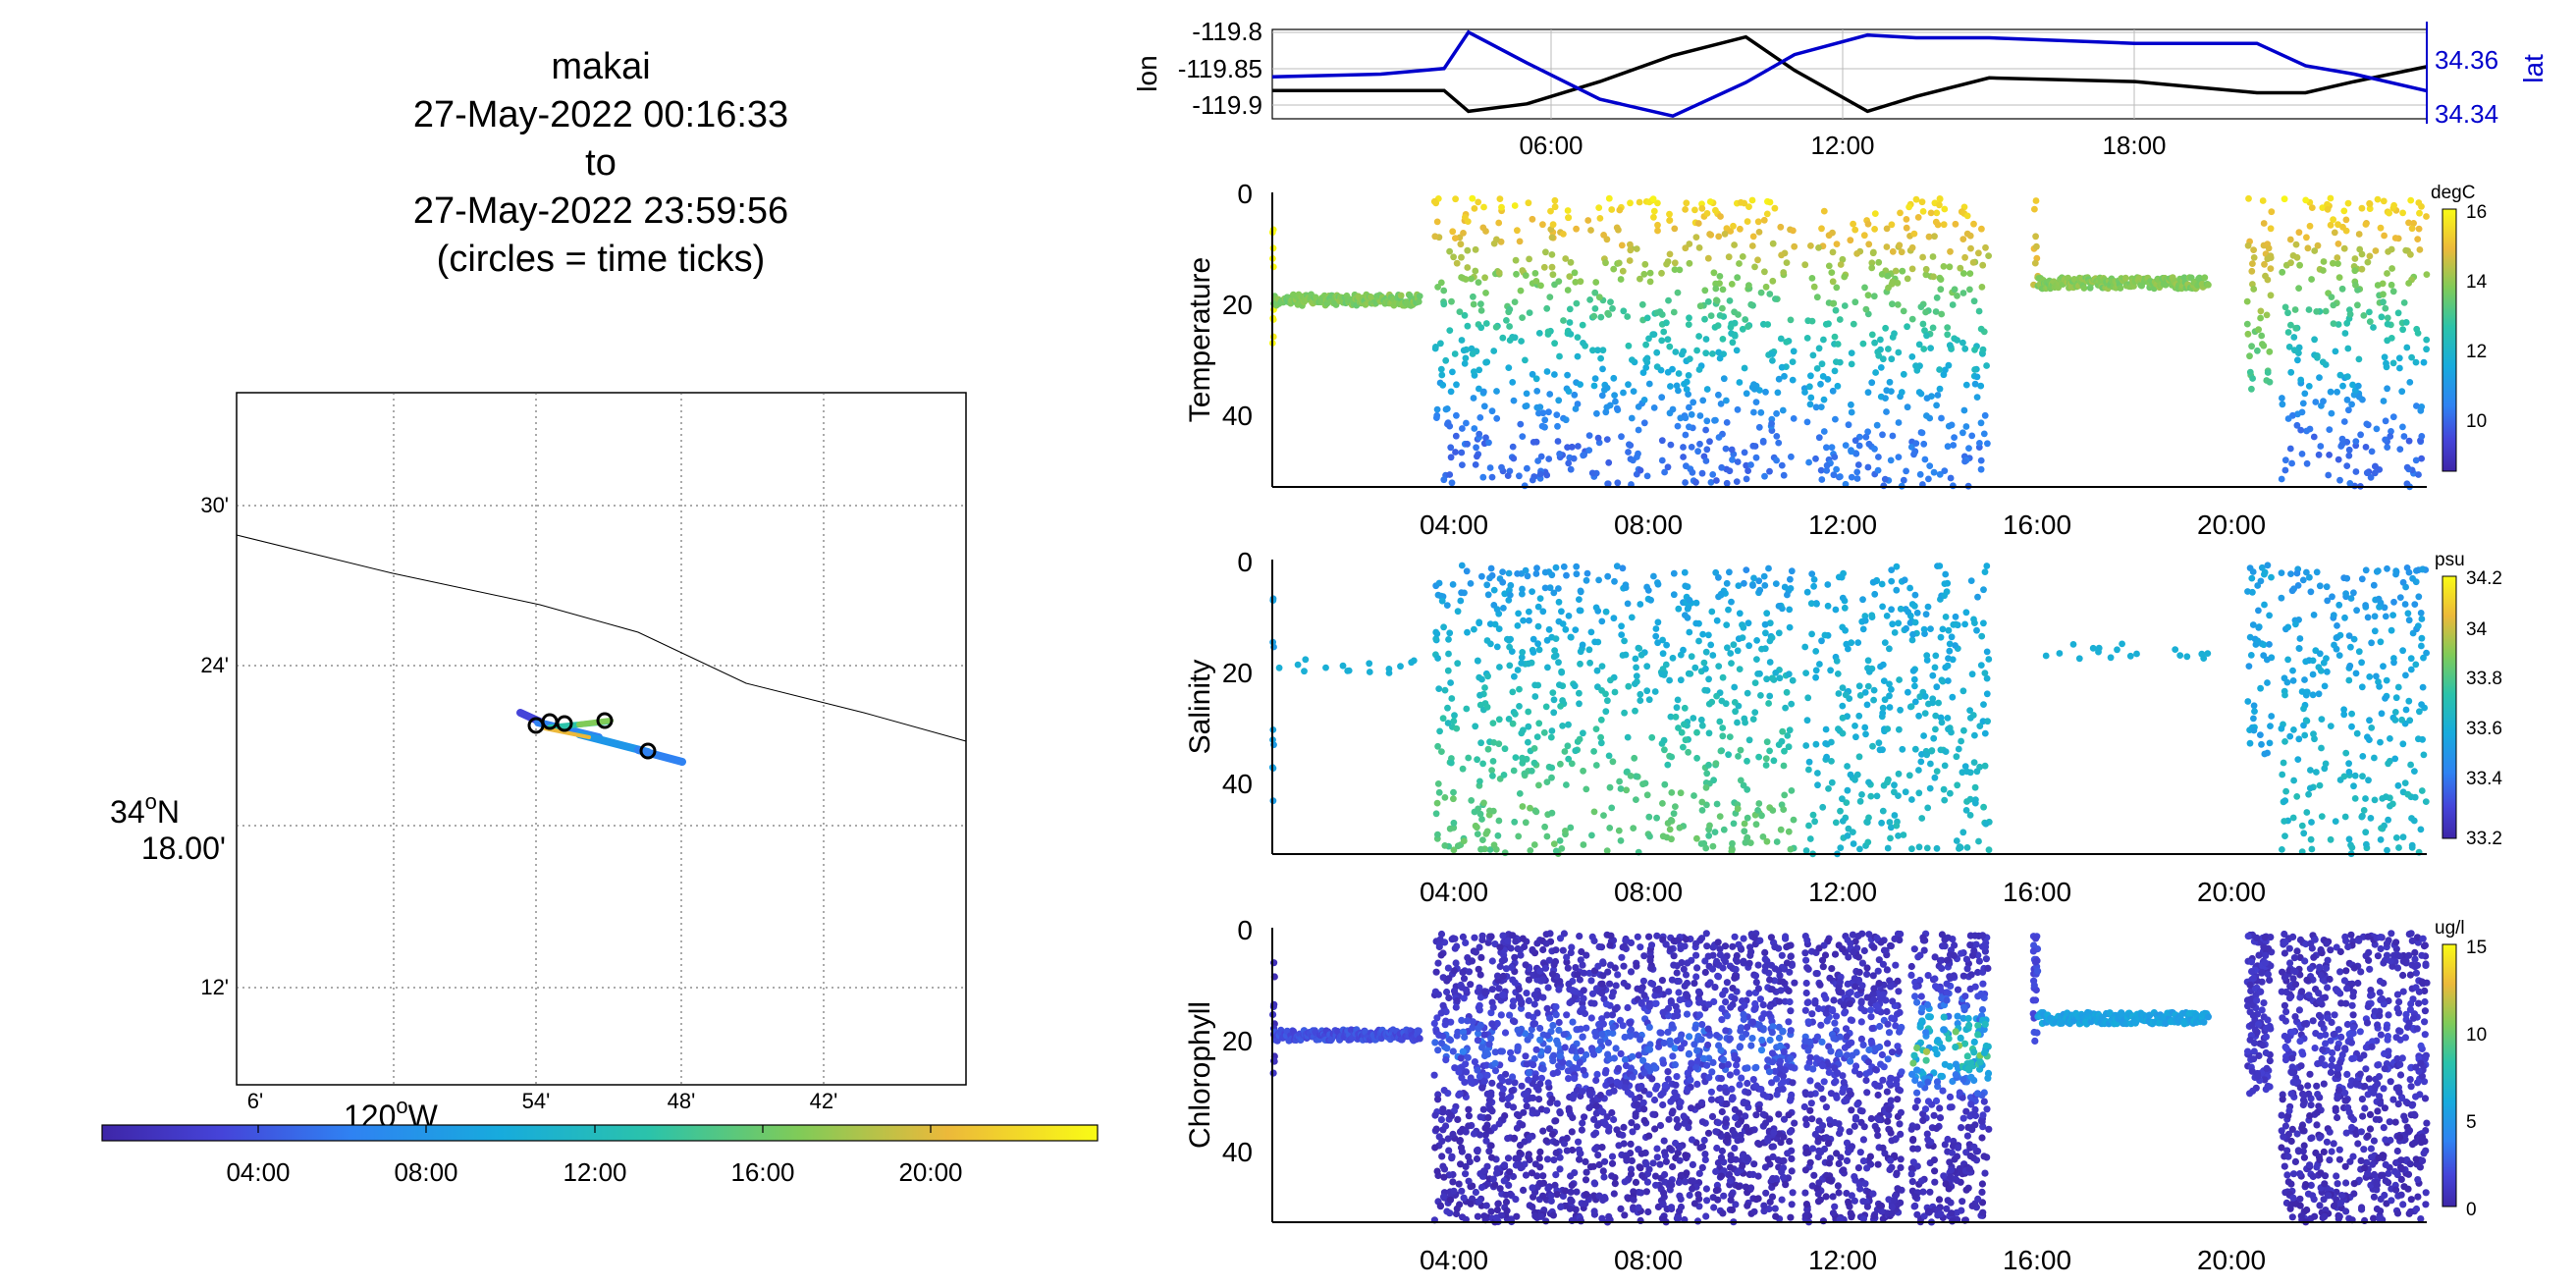 This screenshot has width=2576, height=1288. What do you see at coordinates (169, 746) in the screenshot?
I see `map-lat-labels: 30' 24' 34oN 18.00' 12'` at bounding box center [169, 746].